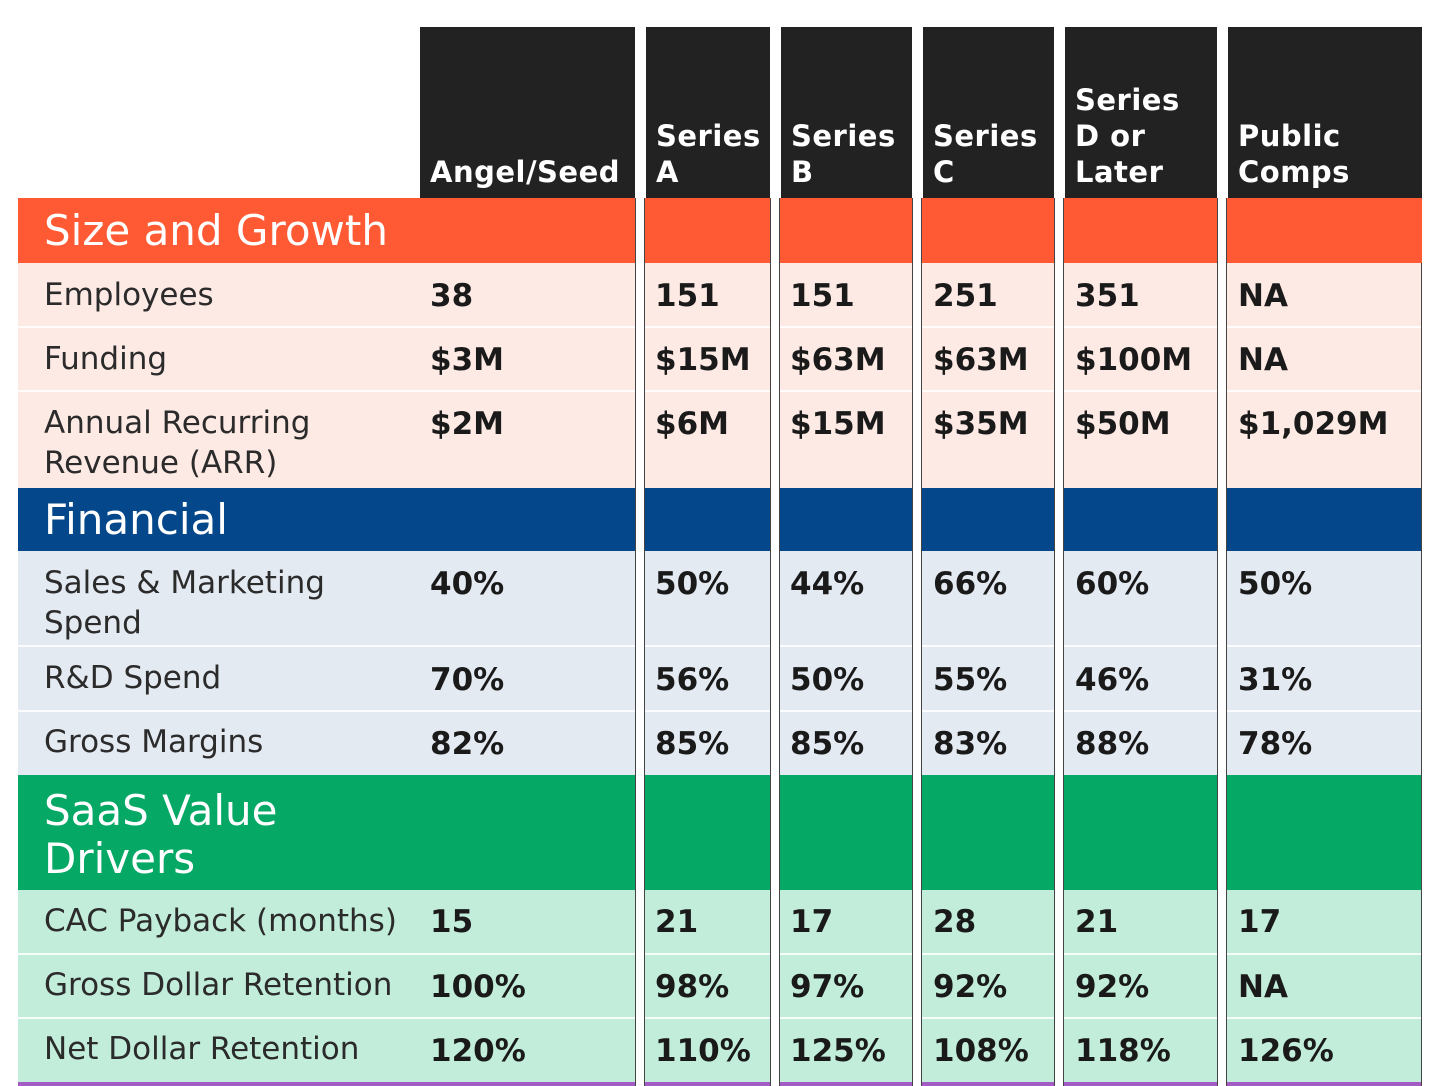 The width and height of the screenshot is (1434, 1086). Describe the element at coordinates (216, 230) in the screenshot. I see `section-title: Size and Growth` at that location.